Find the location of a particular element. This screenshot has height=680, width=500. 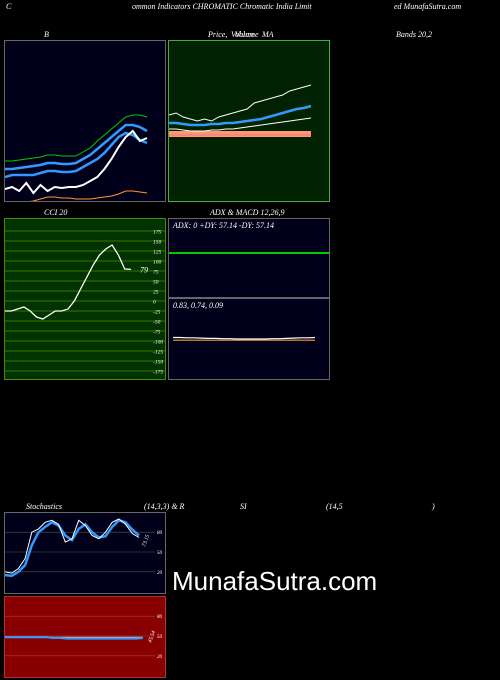

boll-price-line is located at coordinates (76, 162).